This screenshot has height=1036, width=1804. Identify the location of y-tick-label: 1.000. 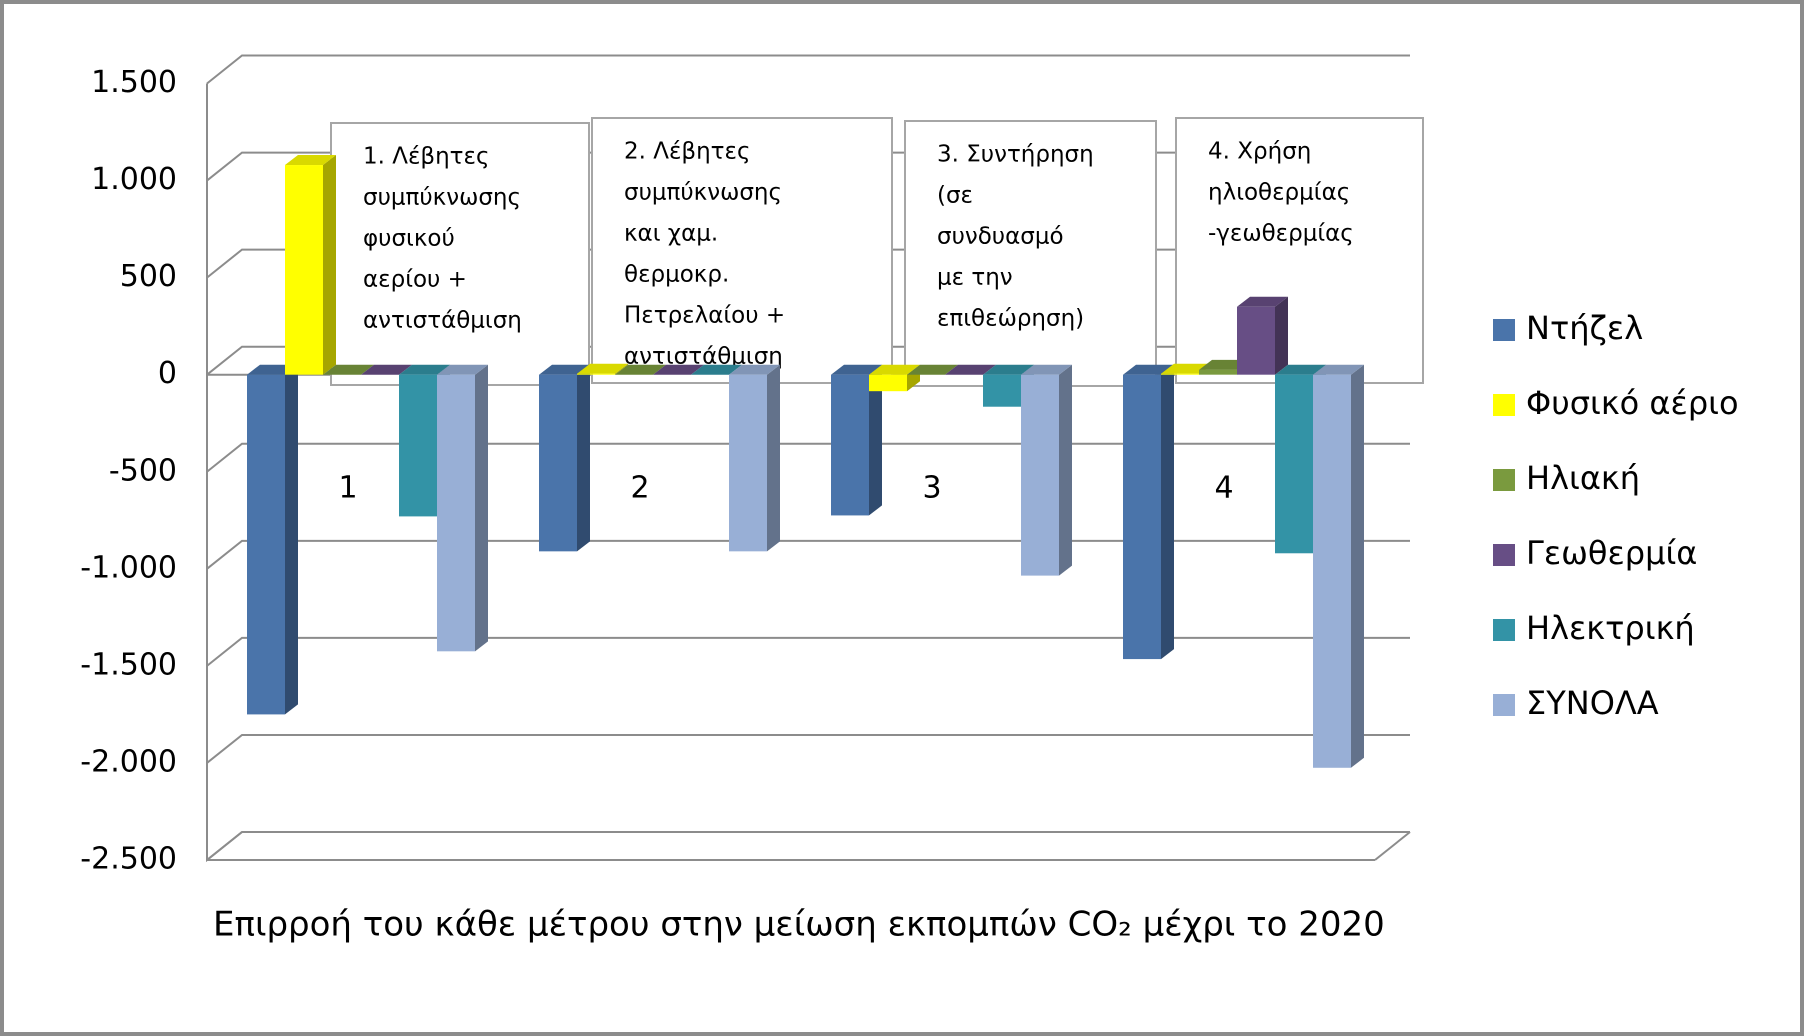
(134, 179).